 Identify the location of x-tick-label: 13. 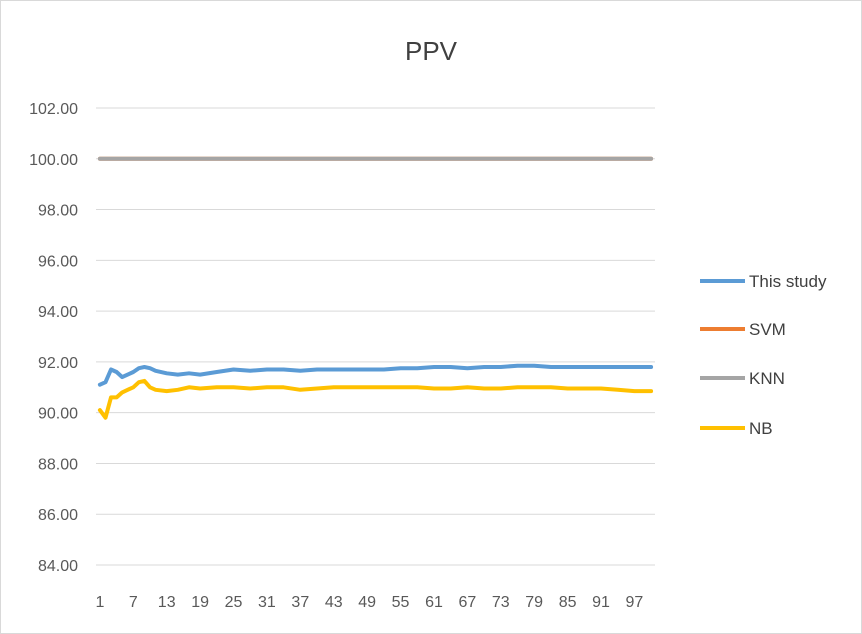
(167, 602).